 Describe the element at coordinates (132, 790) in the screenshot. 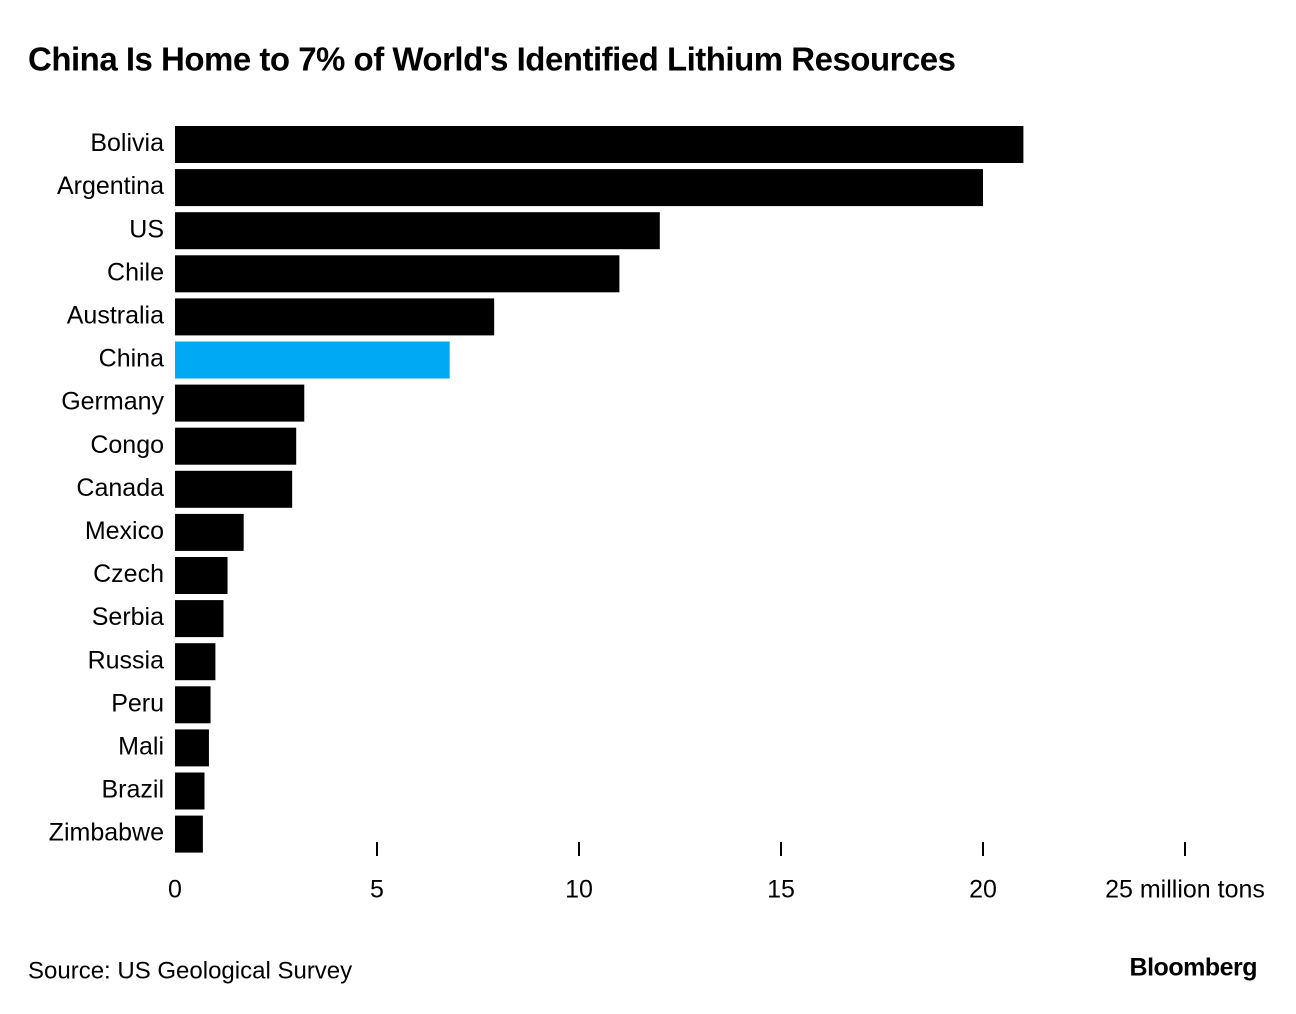

I see `y-tick-label: Brazil` at that location.